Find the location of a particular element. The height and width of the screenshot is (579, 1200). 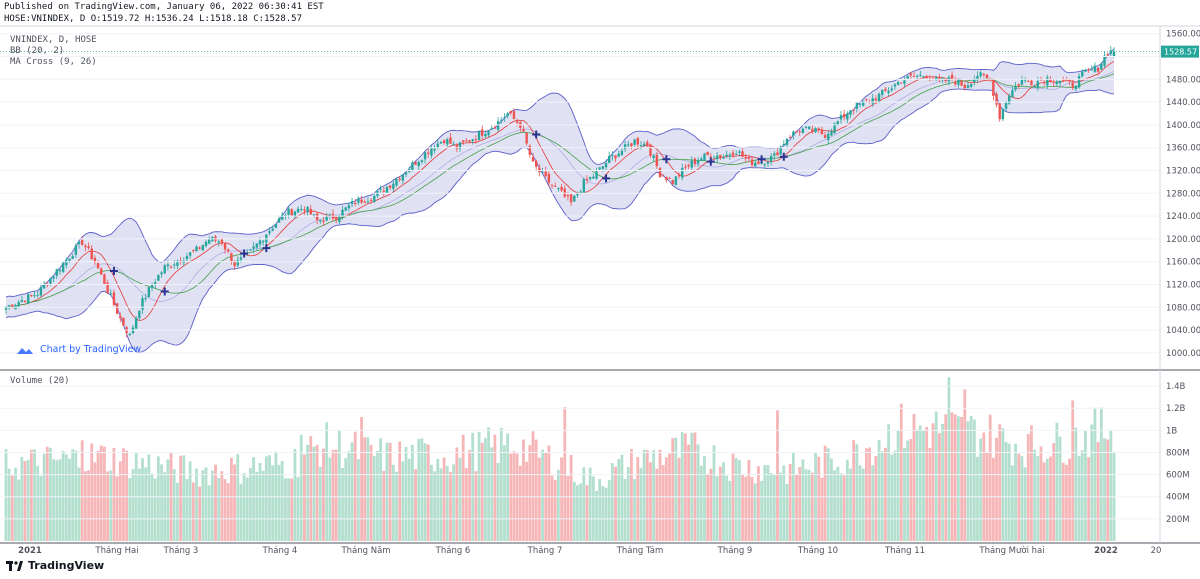

legend-ma-cross: MA Cross (9, 26) is located at coordinates (53, 62).